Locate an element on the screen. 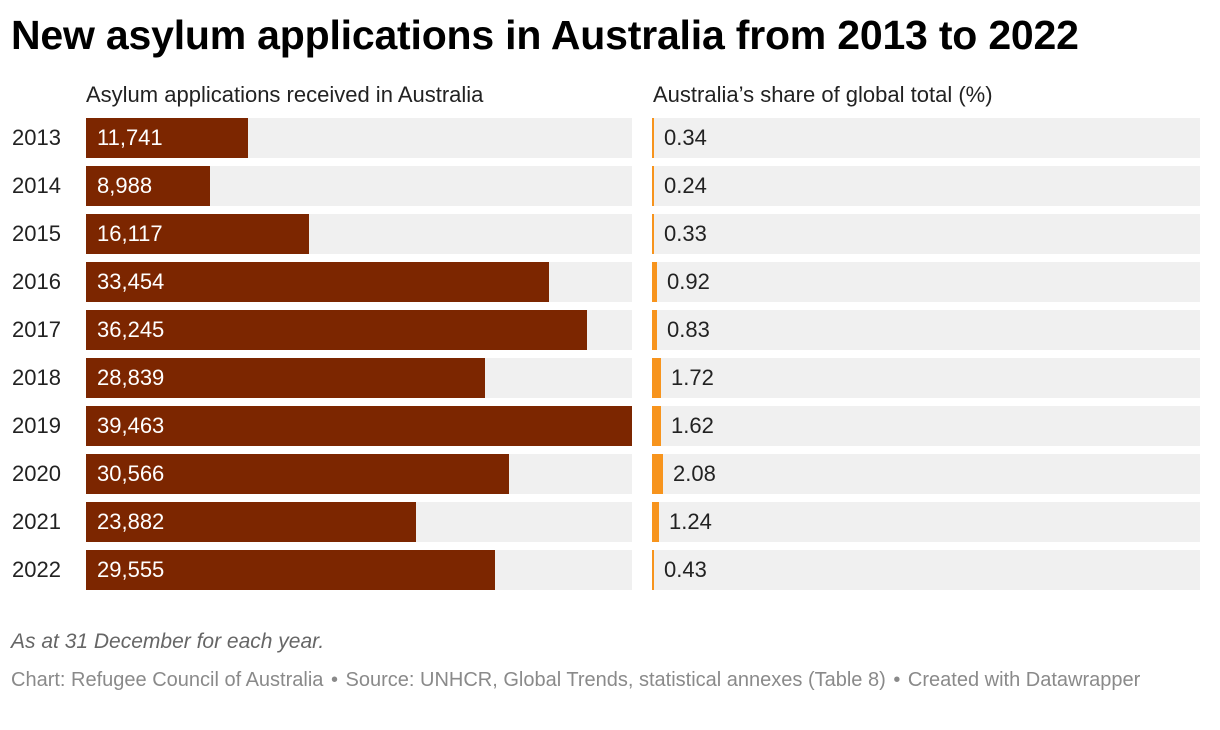 The height and width of the screenshot is (730, 1220). applications-value-label: 39,463 is located at coordinates (131, 425).